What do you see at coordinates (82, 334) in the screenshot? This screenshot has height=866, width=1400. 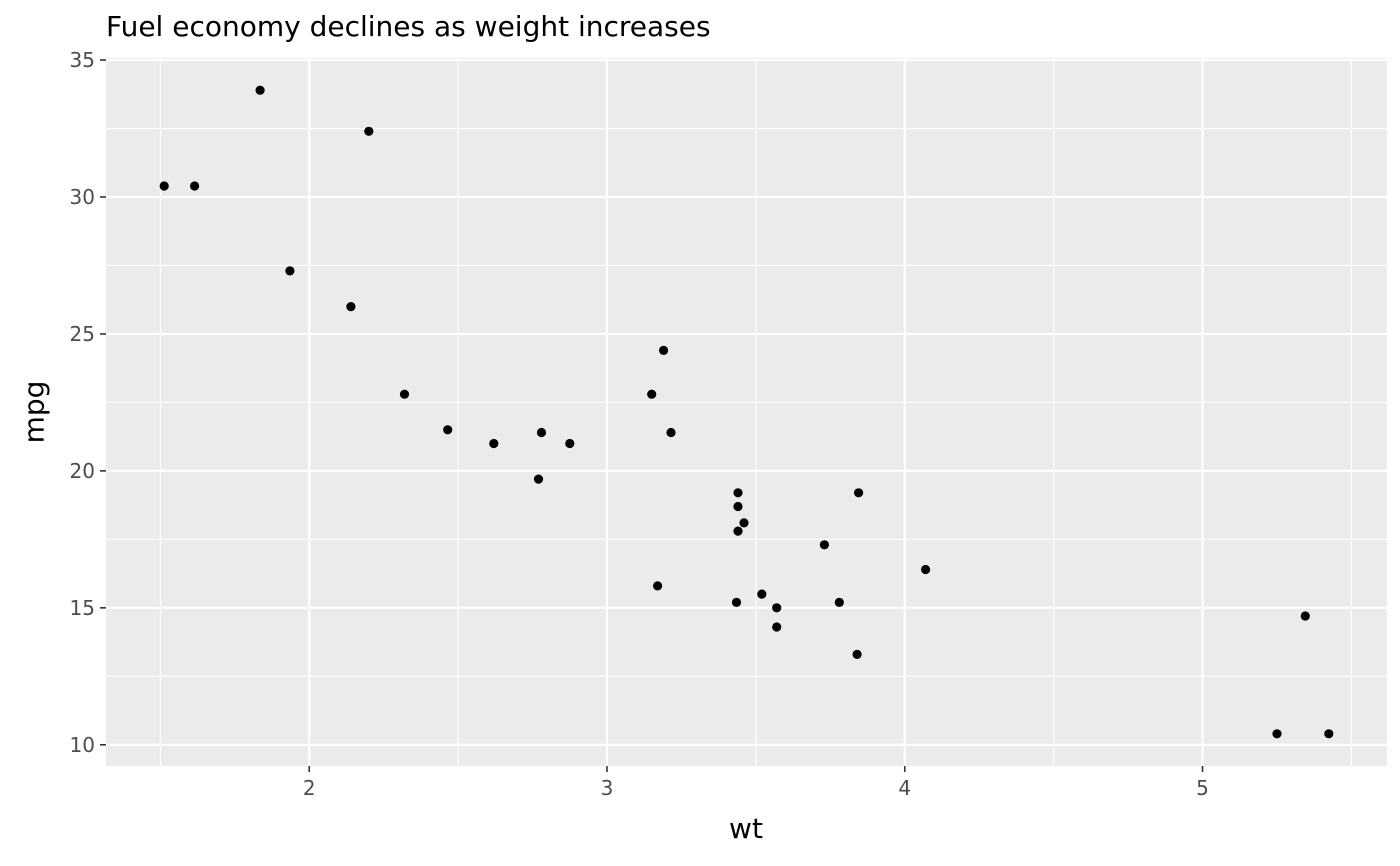 I see `y-tick-label: 25` at bounding box center [82, 334].